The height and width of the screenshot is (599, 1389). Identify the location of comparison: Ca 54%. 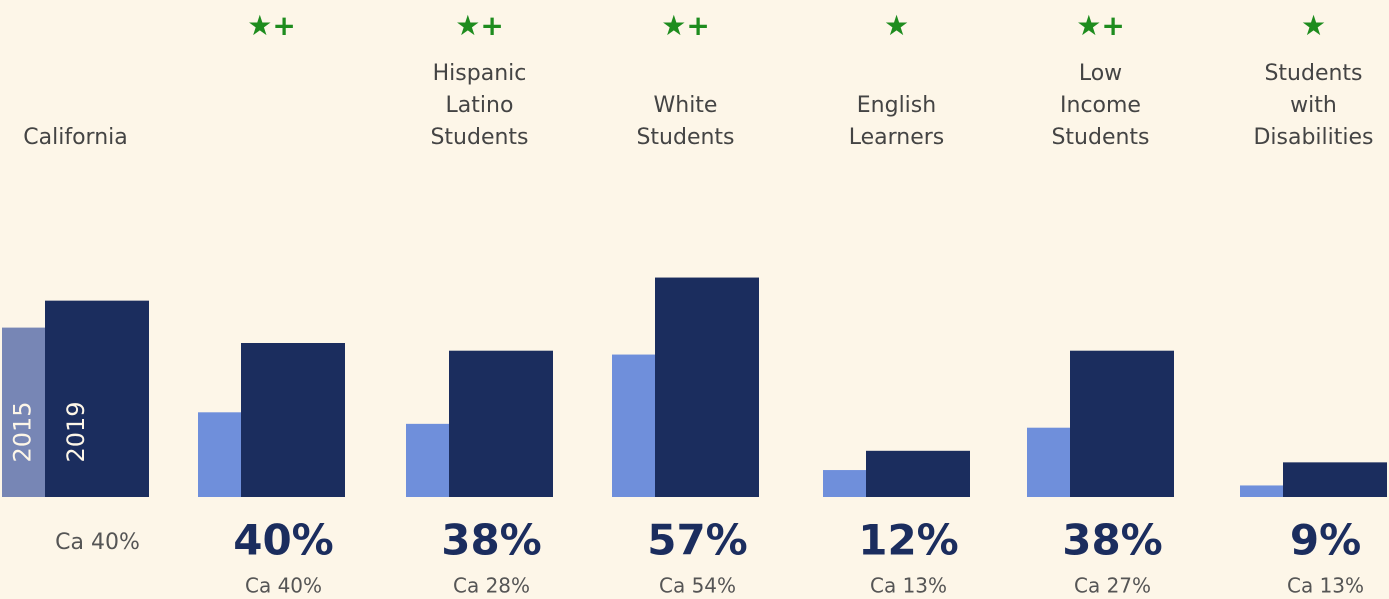
(697, 586).